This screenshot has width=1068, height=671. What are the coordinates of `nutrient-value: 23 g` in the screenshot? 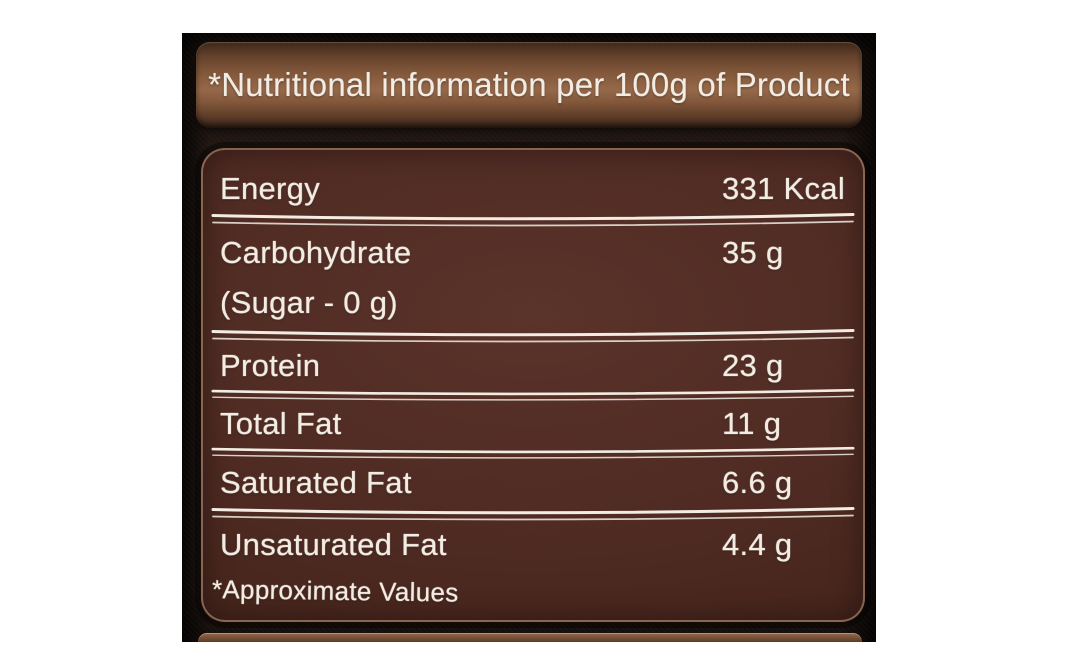 It's located at (753, 365).